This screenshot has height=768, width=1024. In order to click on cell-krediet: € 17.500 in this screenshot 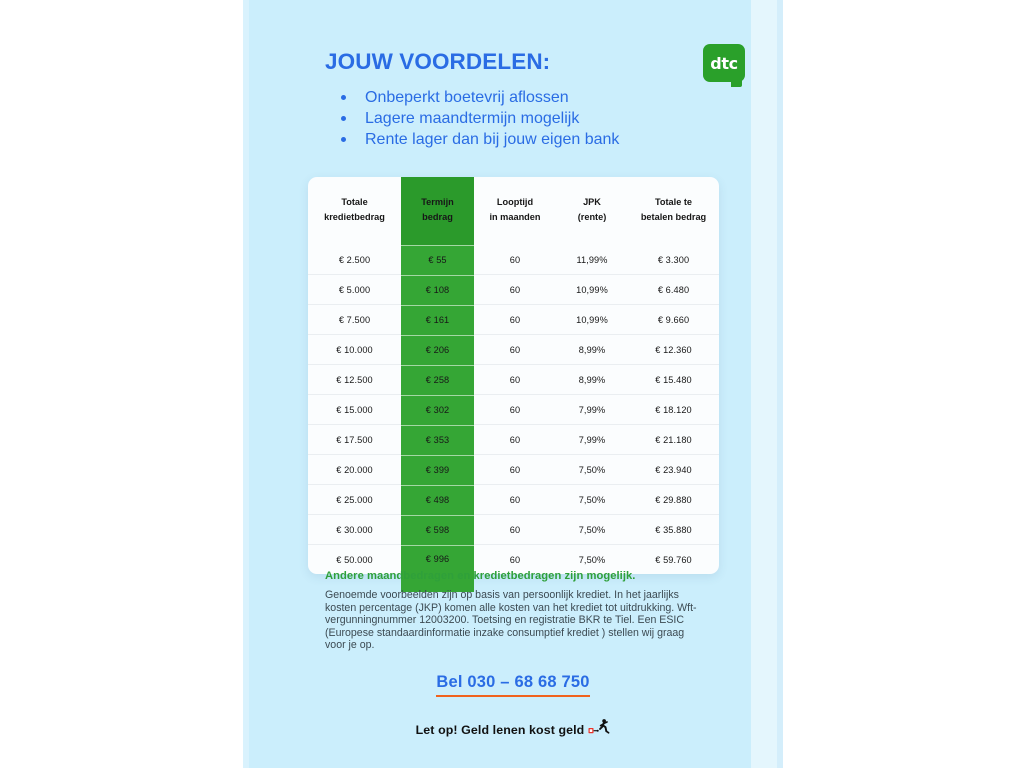, I will do `click(354, 439)`.